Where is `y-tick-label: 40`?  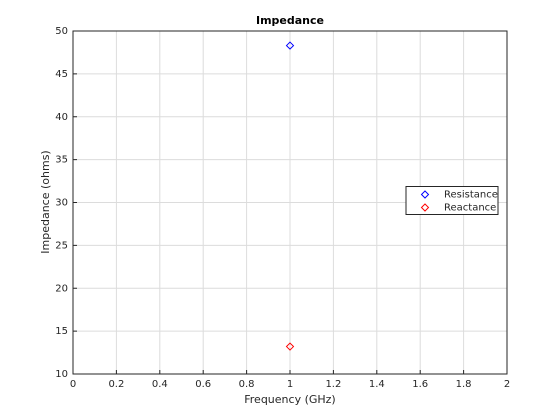 y-tick-label: 40 is located at coordinates (61, 117).